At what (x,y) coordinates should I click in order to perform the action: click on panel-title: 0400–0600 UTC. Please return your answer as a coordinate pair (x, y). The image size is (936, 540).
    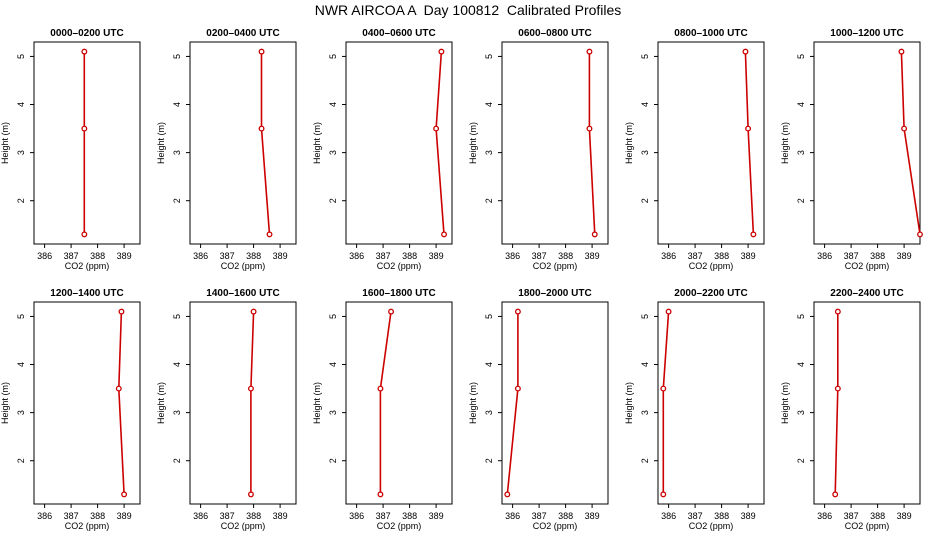
    Looking at the image, I should click on (398, 33).